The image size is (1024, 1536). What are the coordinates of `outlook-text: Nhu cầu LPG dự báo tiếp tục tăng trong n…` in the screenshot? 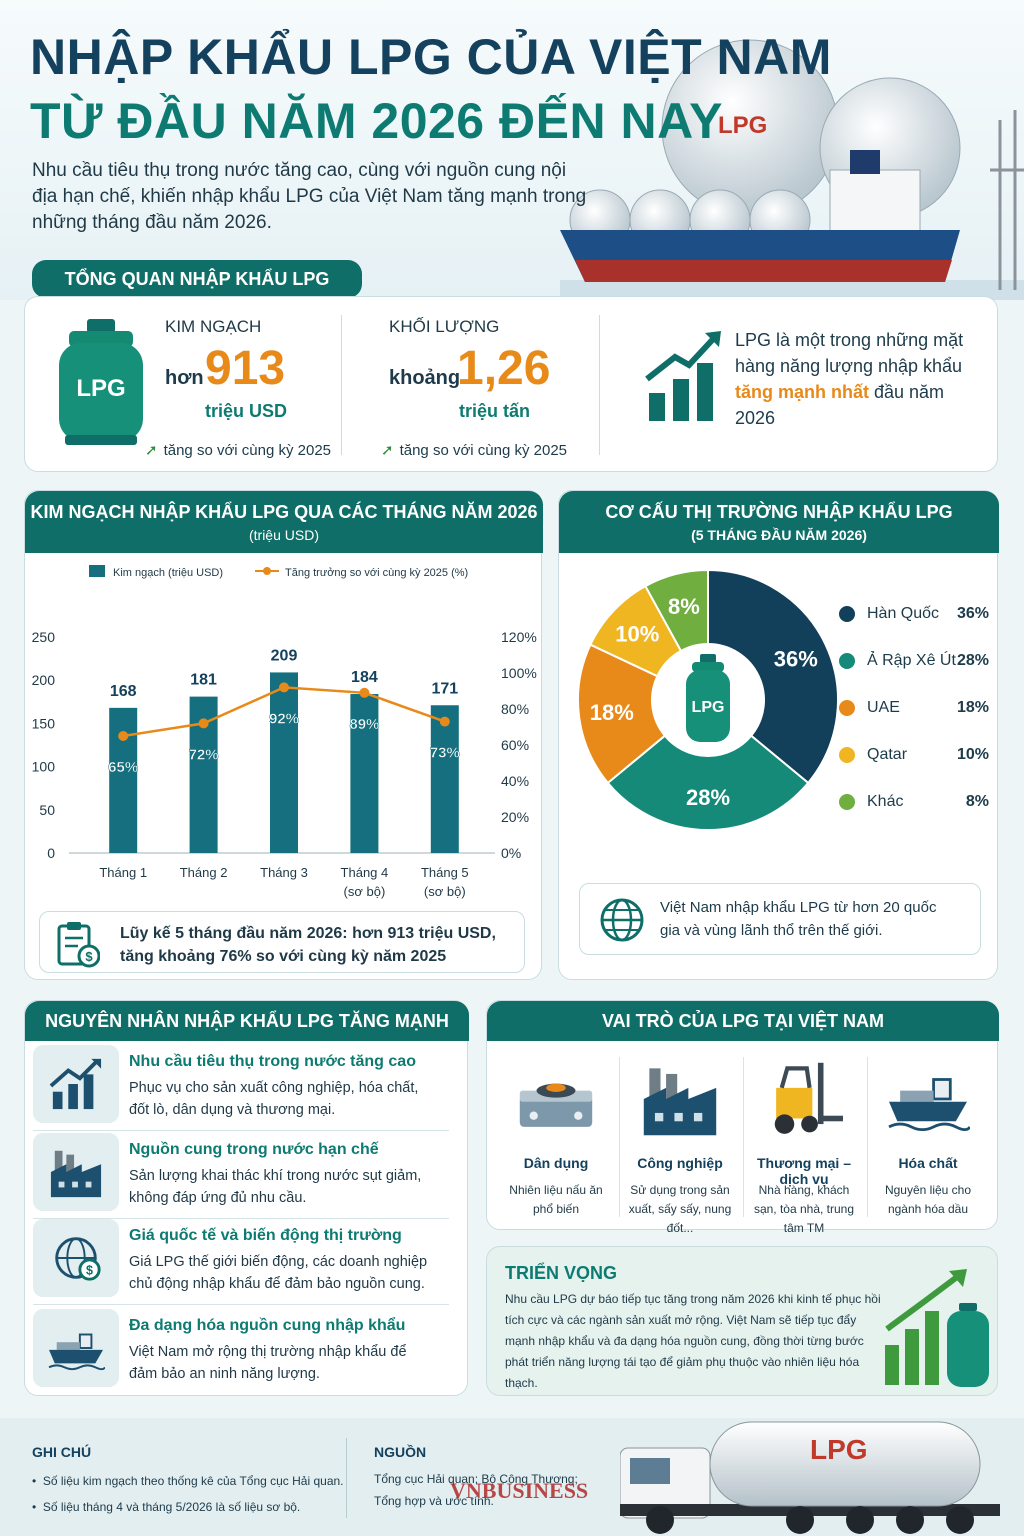 It's located at (693, 1341).